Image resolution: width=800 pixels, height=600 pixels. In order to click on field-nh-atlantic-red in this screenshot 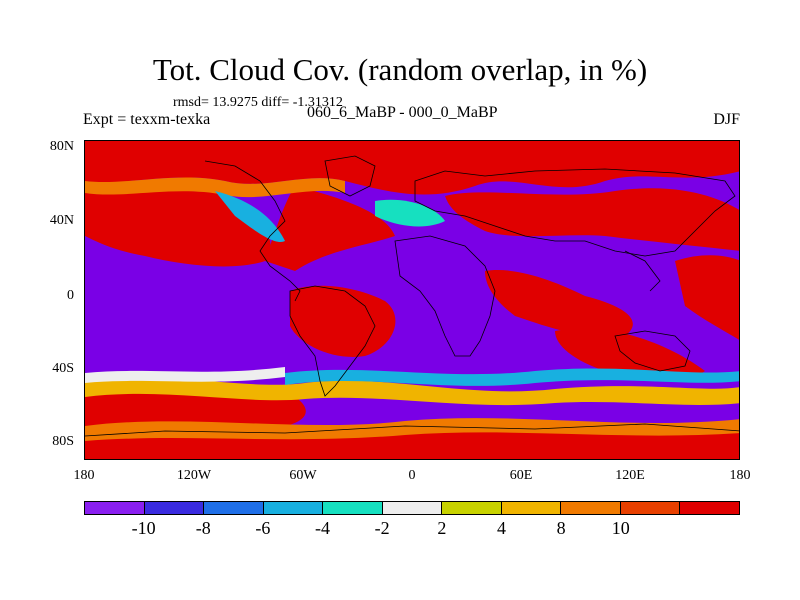, I will do `click(330, 228)`.